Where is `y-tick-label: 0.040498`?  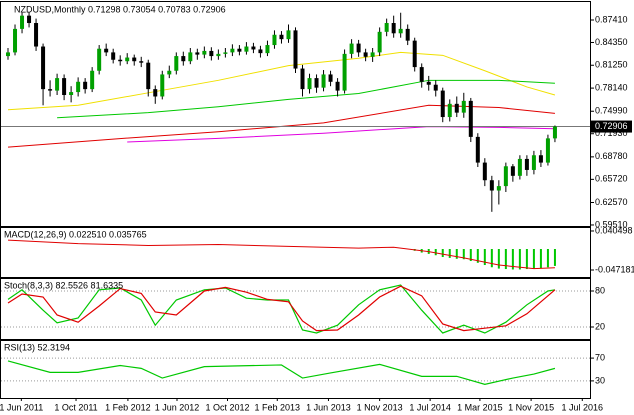 y-tick-label: 0.040498 is located at coordinates (614, 230).